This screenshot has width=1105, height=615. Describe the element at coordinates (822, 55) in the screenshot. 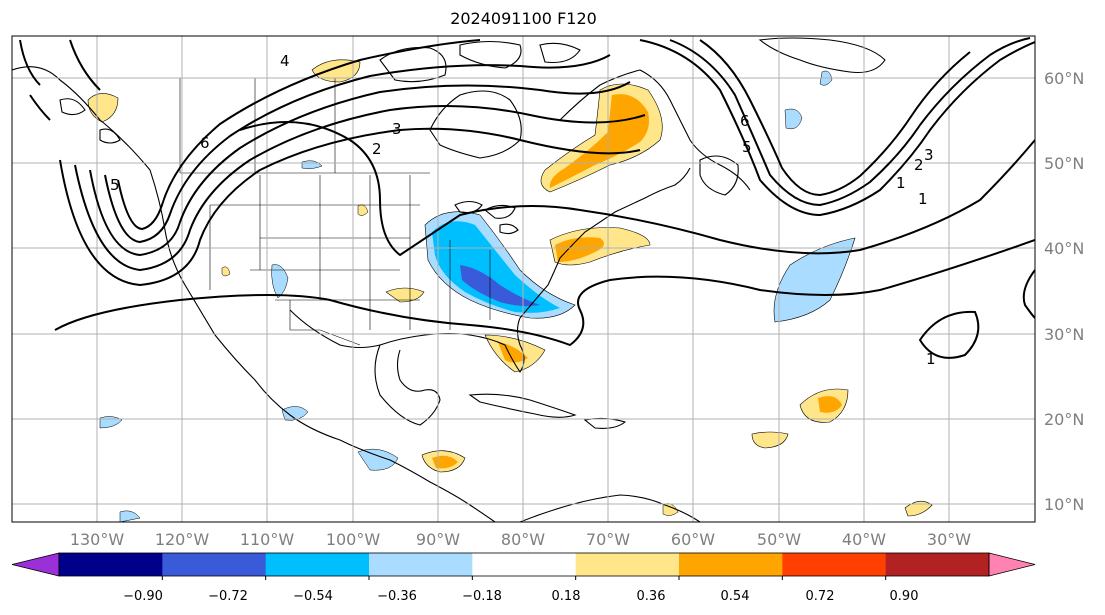

I see `greenland` at that location.